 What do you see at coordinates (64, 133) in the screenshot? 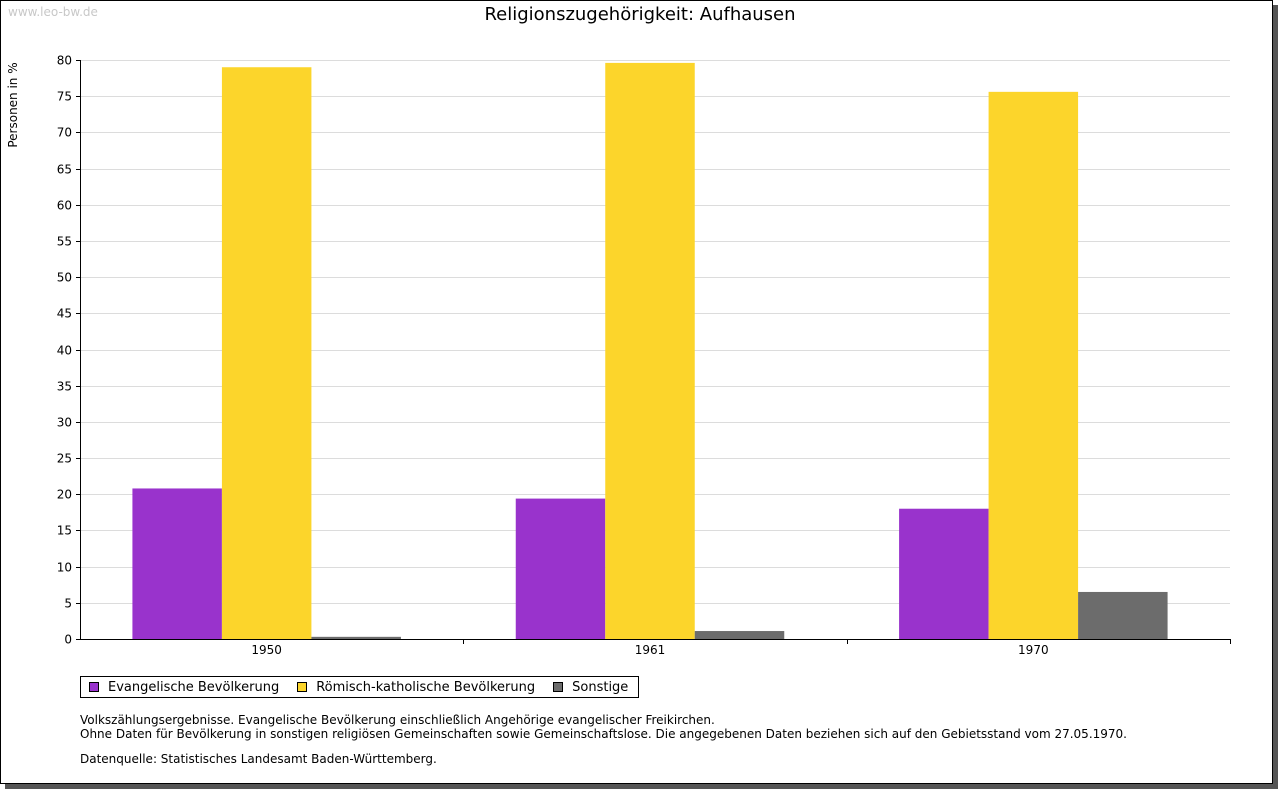
I see `y-tick-label: 70` at bounding box center [64, 133].